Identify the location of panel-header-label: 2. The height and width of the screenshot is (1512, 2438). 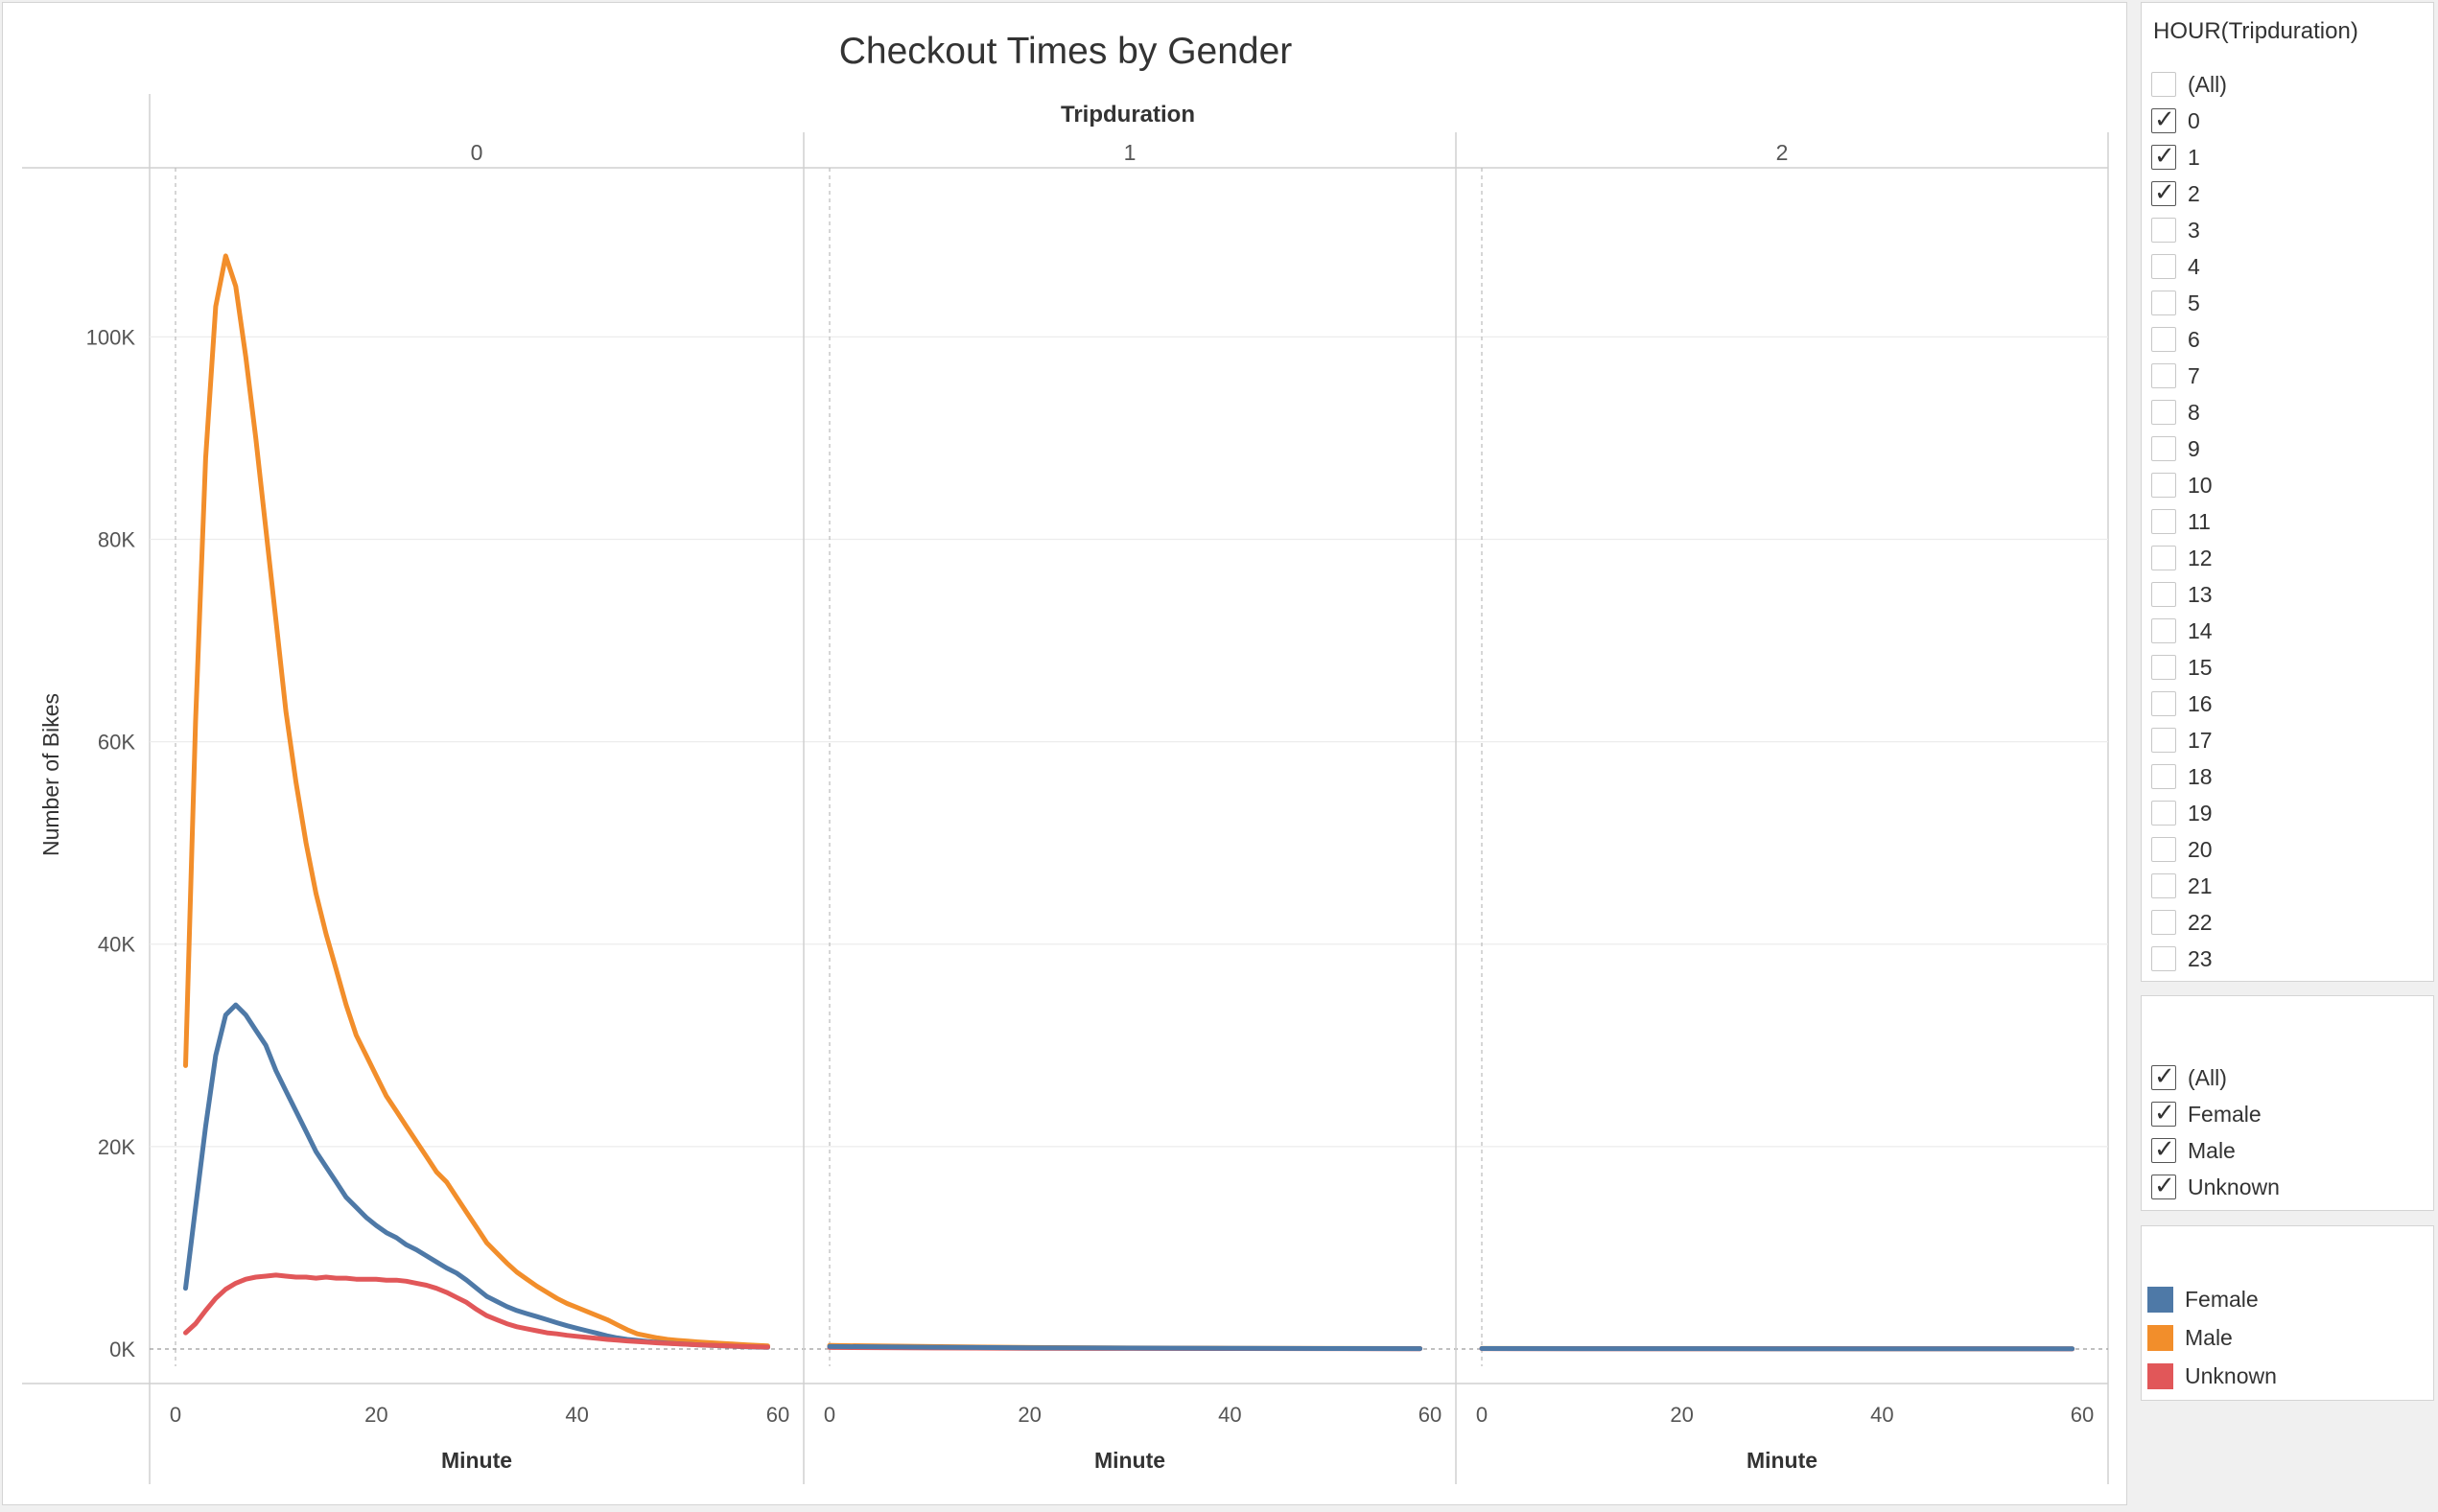
(1782, 152).